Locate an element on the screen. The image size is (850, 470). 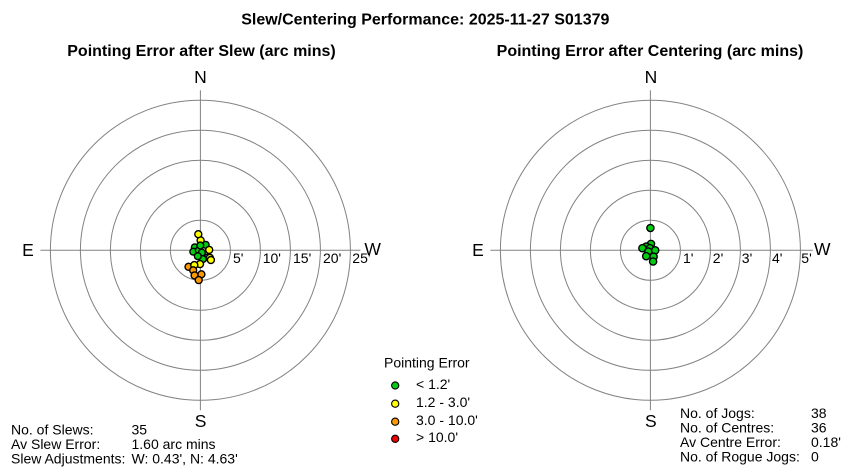
svg-text: 10' is located at coordinates (272, 258).